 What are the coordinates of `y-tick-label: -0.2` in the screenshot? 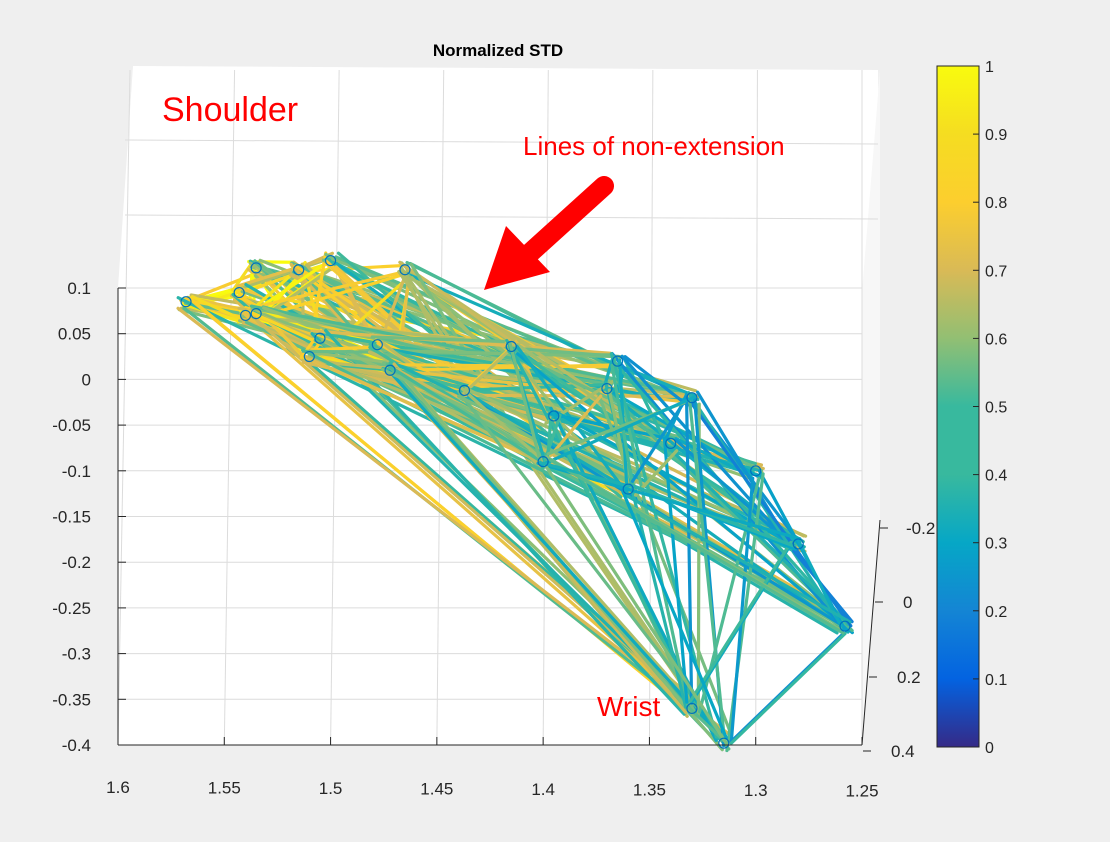 It's located at (76, 562).